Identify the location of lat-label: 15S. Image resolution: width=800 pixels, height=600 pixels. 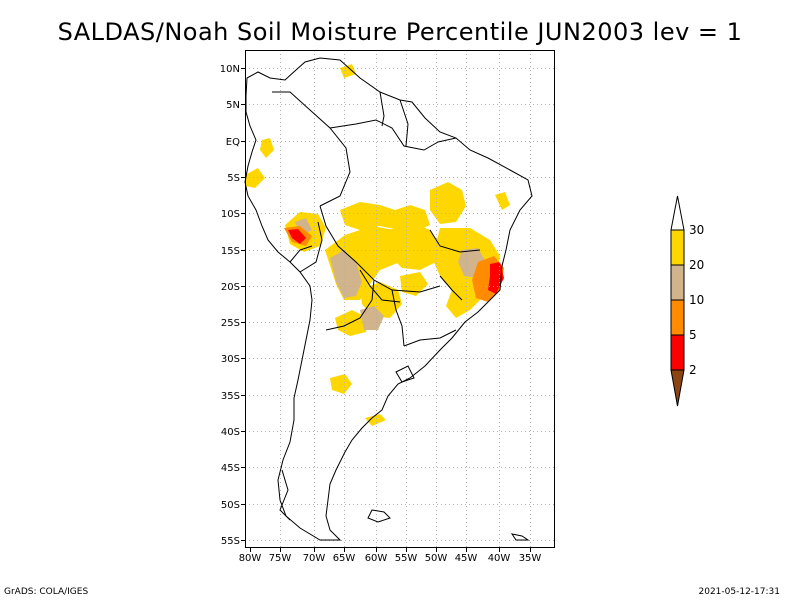
(230, 251).